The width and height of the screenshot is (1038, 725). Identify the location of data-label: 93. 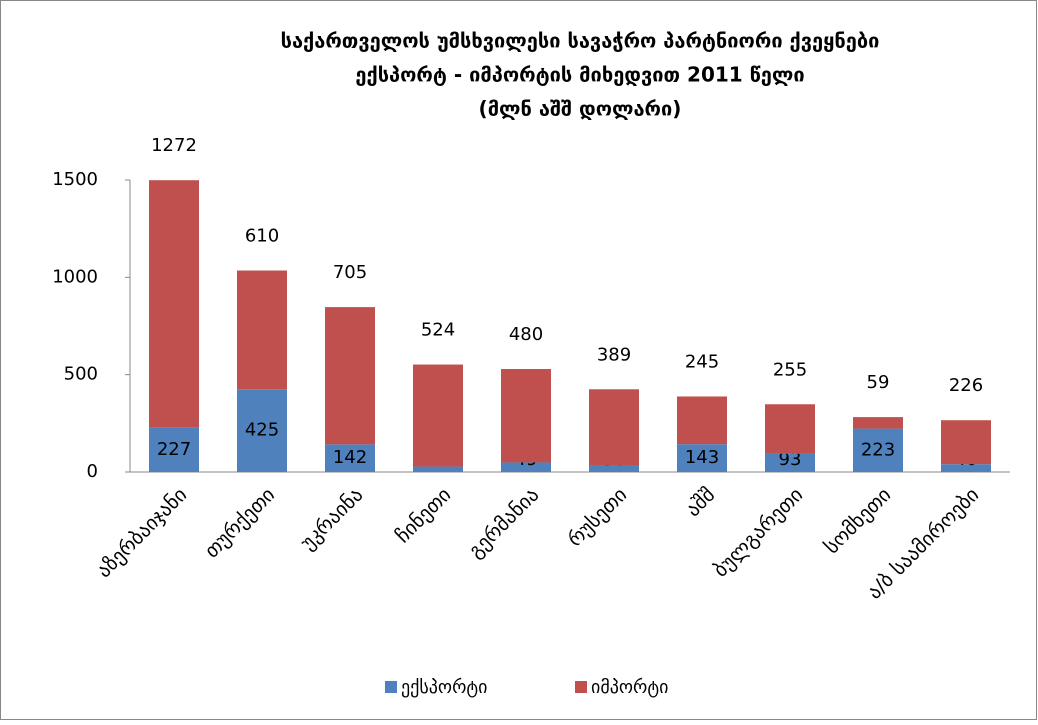
(790, 459).